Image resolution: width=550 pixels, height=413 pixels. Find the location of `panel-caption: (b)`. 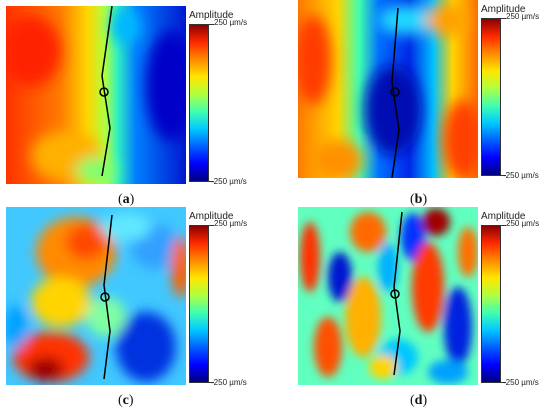

panel-caption: (b) is located at coordinates (419, 199).